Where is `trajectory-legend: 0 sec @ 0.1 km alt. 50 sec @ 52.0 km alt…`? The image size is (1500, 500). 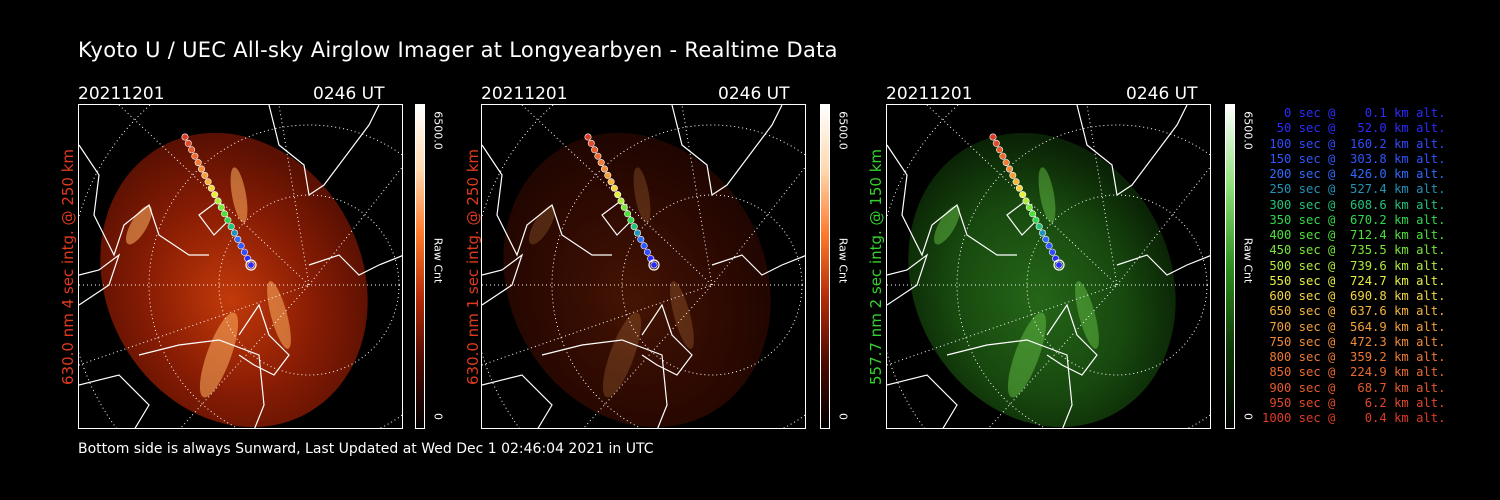
trajectory-legend: 0 sec @ 0.1 km alt. 50 sec @ 52.0 km alt… is located at coordinates (1354, 266).